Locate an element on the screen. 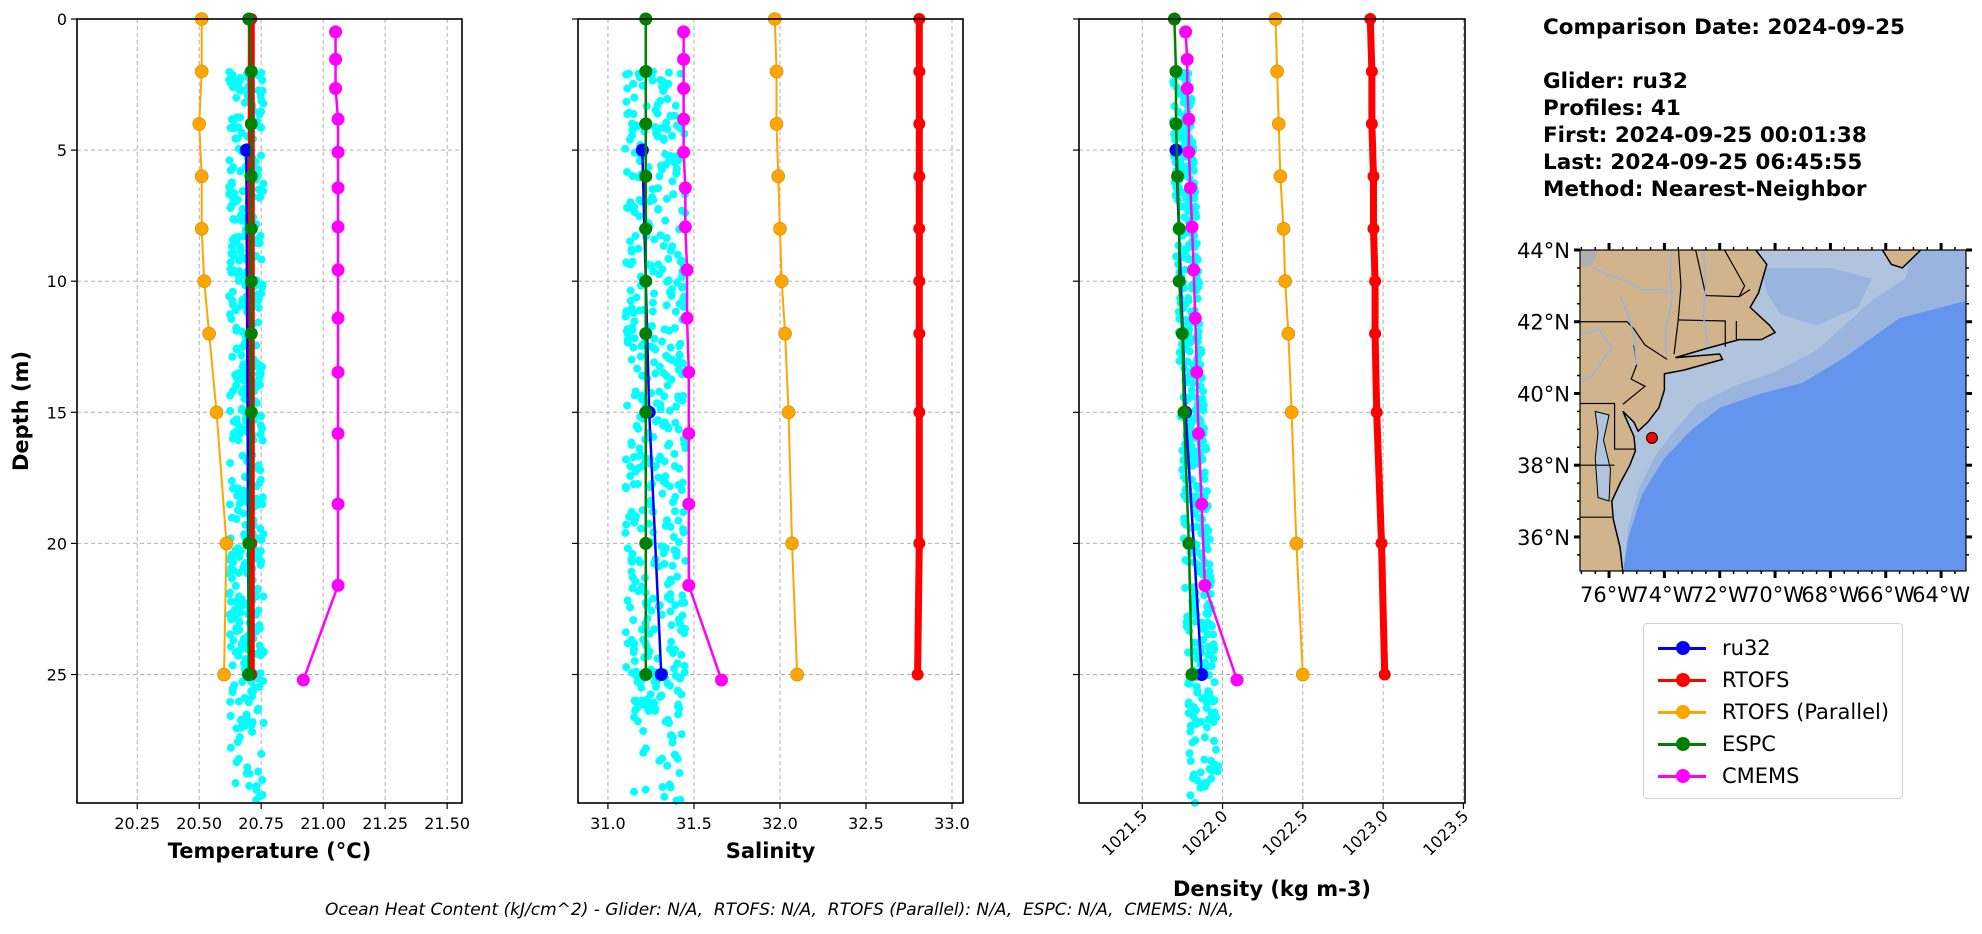 The image size is (1982, 934). last-time: Last: 2024-09-25 06:45:55 is located at coordinates (1703, 162).